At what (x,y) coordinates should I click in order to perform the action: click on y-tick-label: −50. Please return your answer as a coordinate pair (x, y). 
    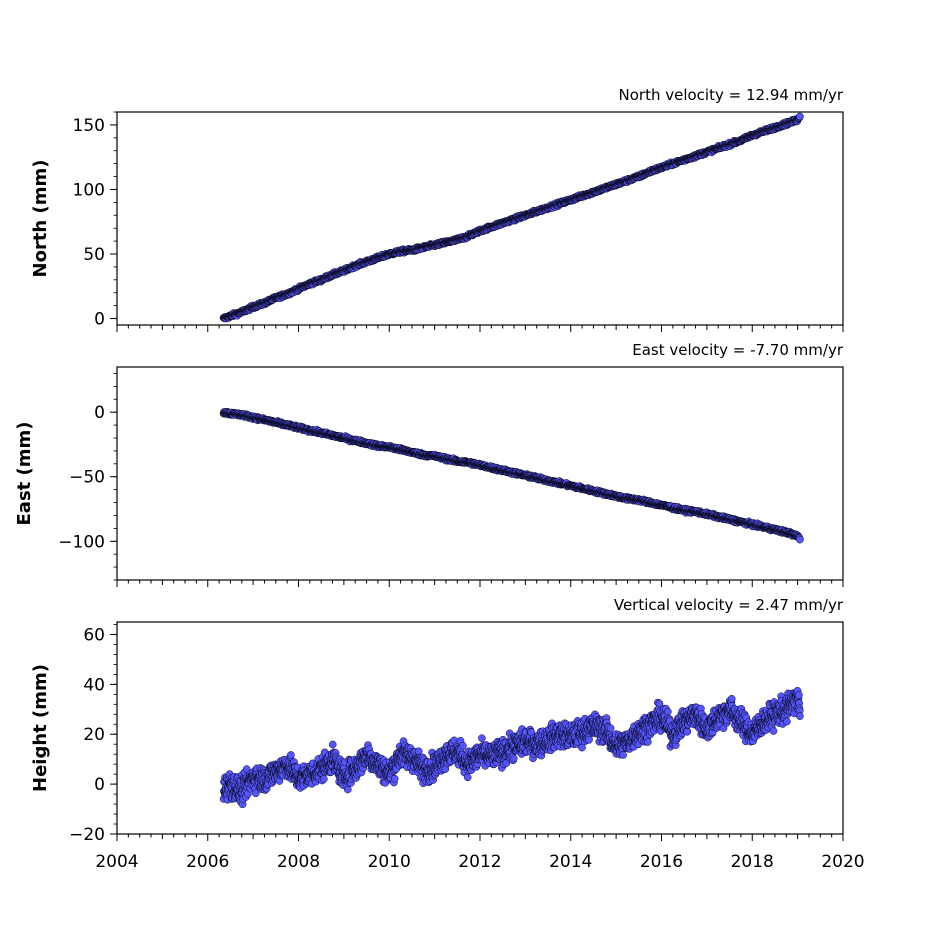
    Looking at the image, I should click on (87, 478).